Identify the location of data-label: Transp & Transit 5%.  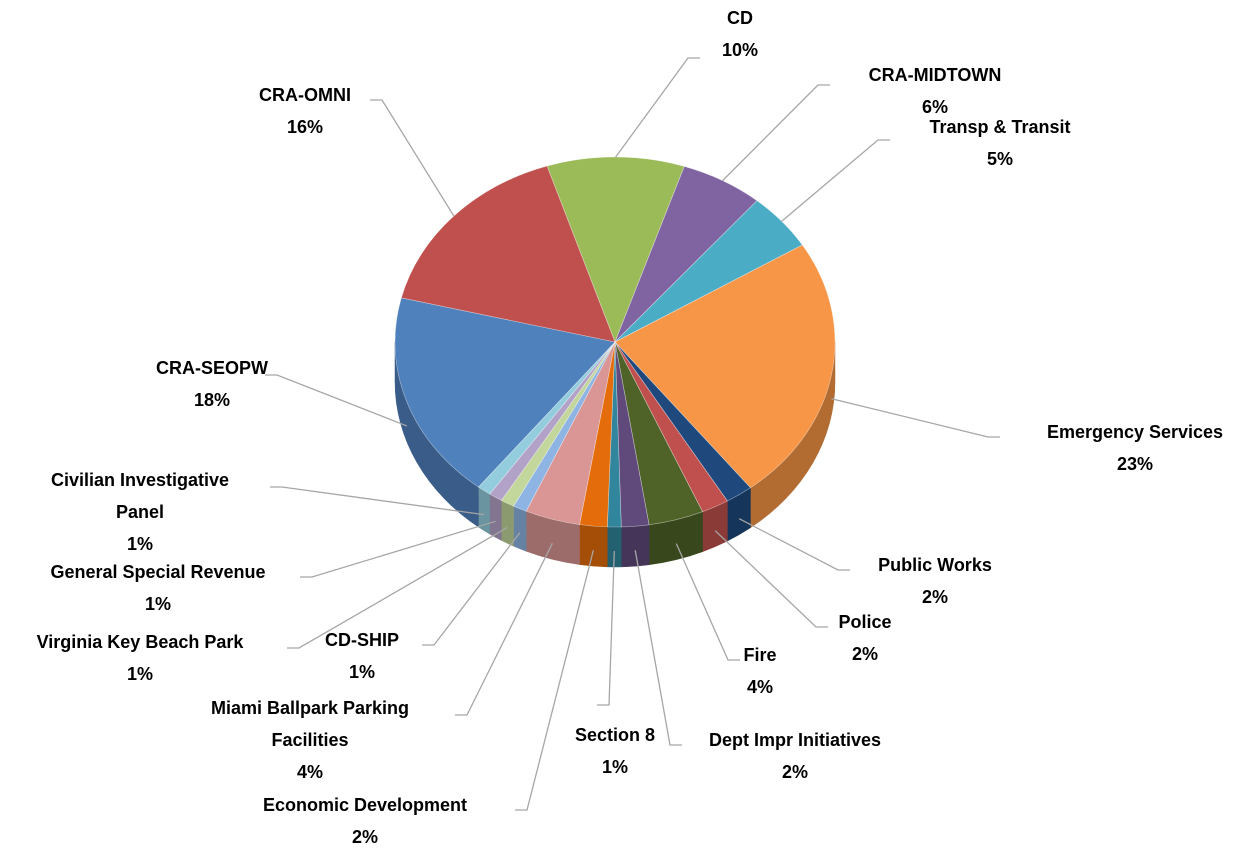
(1000, 143).